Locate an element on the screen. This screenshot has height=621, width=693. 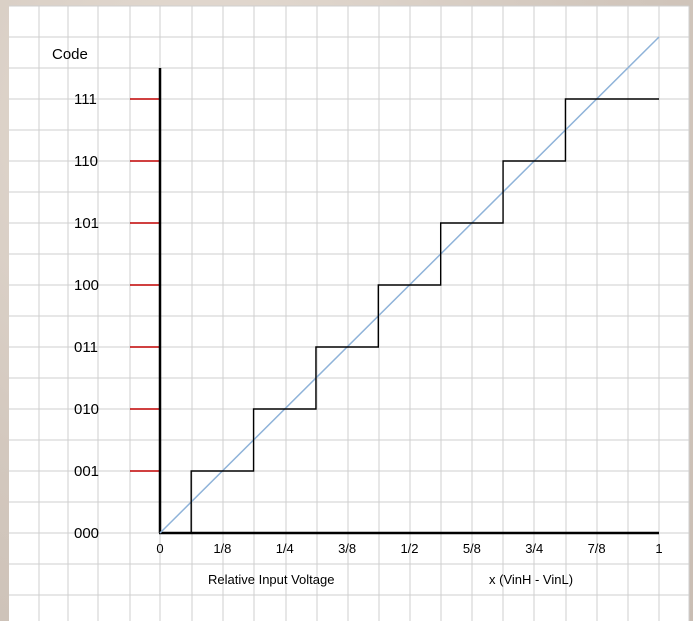
code-label: 010 is located at coordinates (86, 409).